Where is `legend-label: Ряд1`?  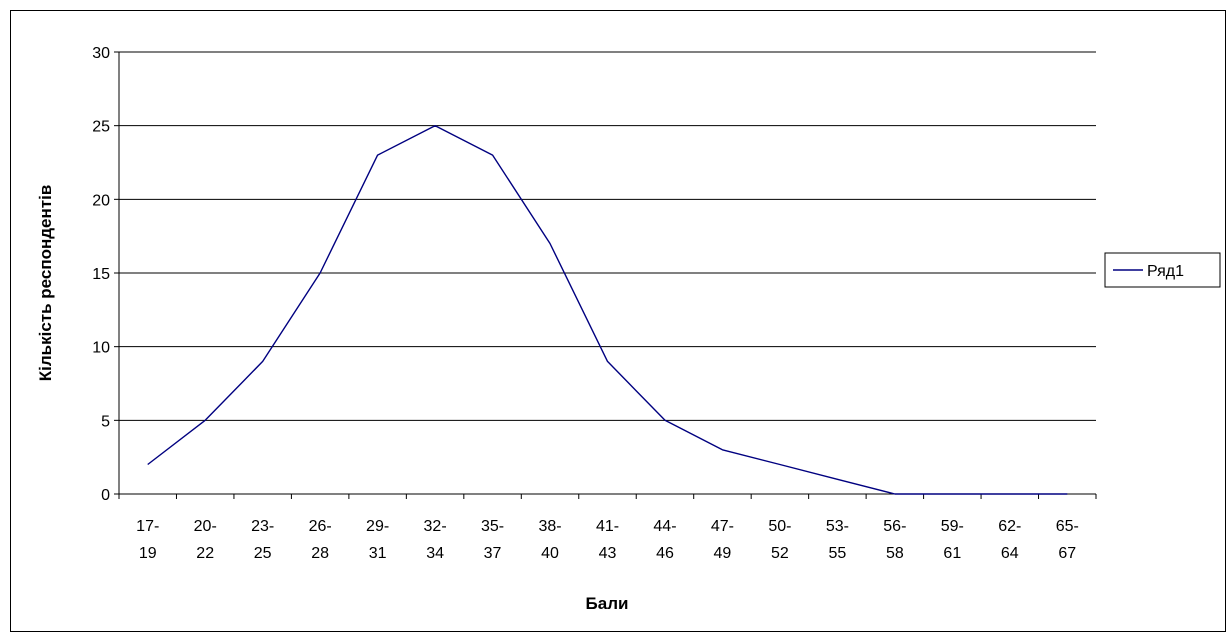 legend-label: Ряд1 is located at coordinates (1165, 271).